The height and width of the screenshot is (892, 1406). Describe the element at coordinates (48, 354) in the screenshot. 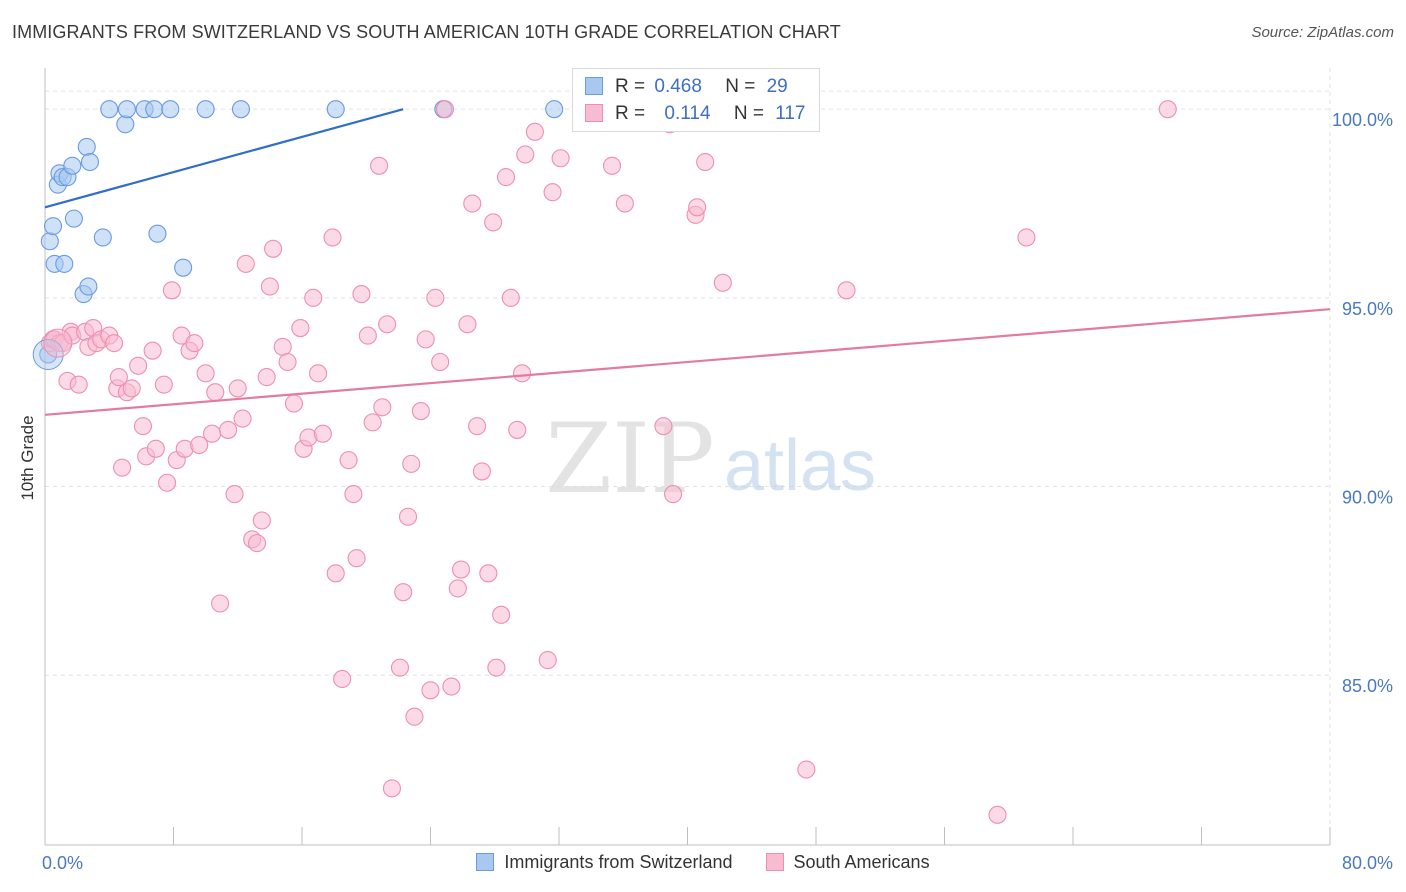

I see `point-cluster-switzerland` at that location.